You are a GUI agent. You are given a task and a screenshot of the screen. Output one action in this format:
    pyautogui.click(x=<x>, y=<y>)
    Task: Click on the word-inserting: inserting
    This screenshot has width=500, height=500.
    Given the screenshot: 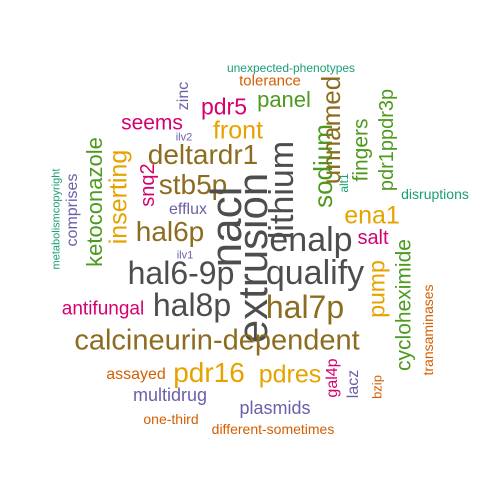 What is the action you would take?
    pyautogui.click(x=118, y=197)
    